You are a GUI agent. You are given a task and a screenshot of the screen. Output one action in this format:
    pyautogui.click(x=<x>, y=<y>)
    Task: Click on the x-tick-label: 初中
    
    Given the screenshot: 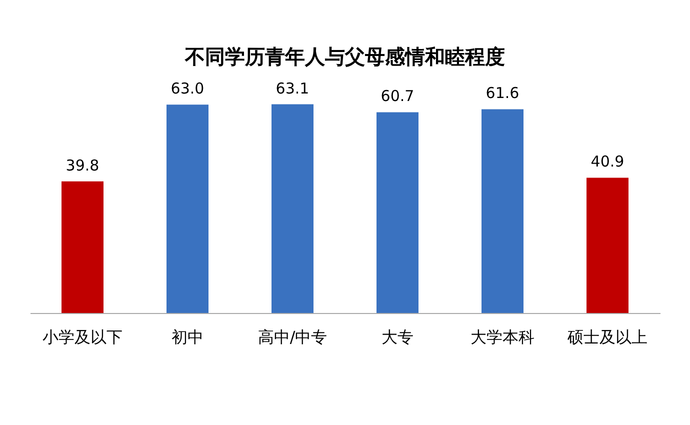 What is the action you would take?
    pyautogui.click(x=188, y=337)
    